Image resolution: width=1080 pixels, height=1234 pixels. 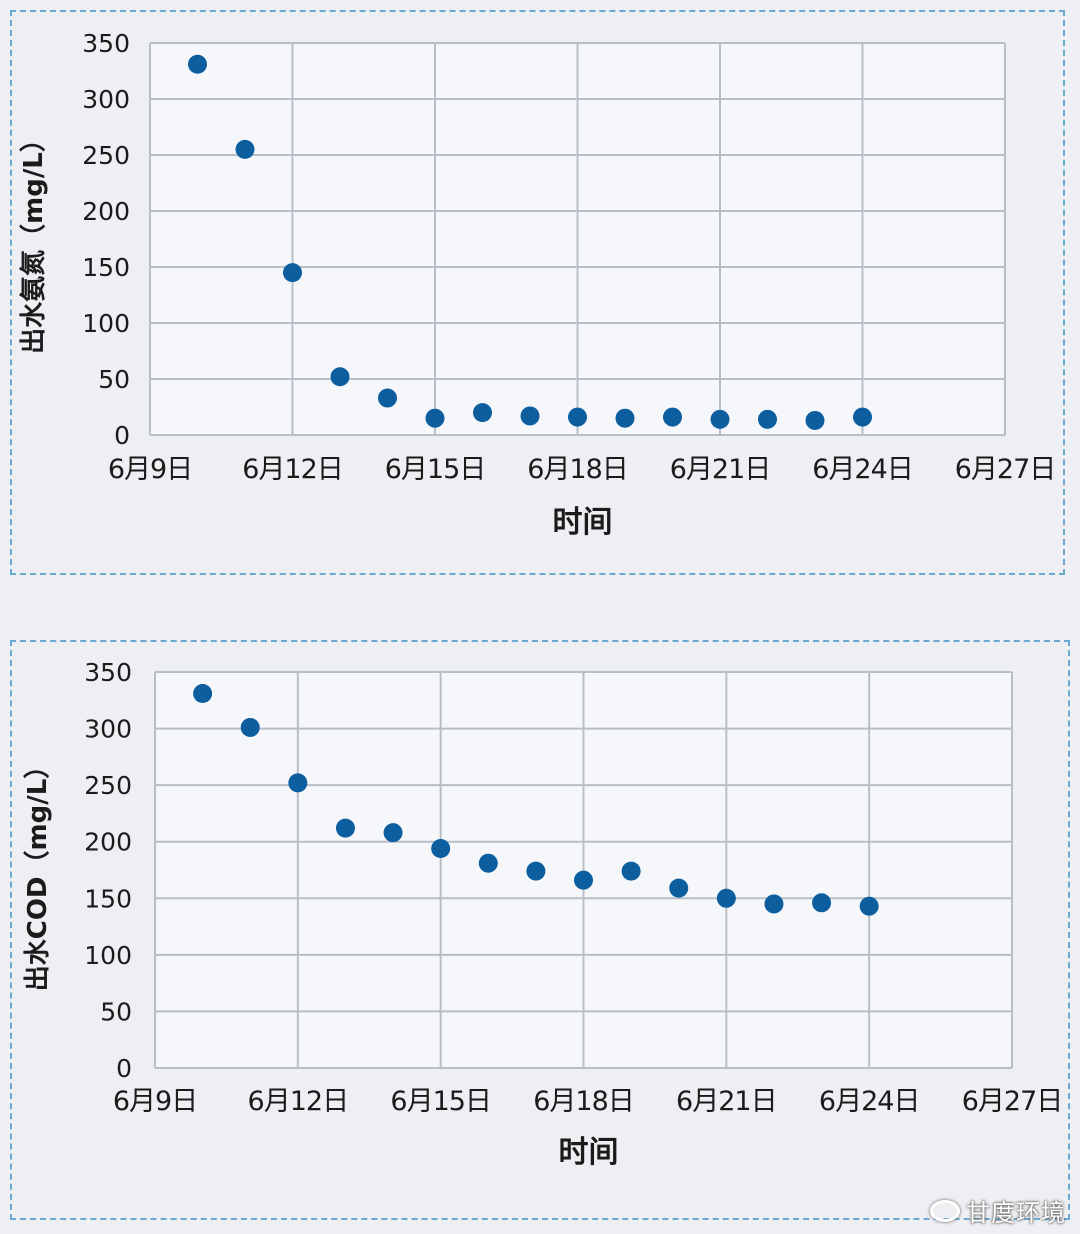 What do you see at coordinates (38, 872) in the screenshot?
I see `y-axis-title: 出水COD（mg/L）` at bounding box center [38, 872].